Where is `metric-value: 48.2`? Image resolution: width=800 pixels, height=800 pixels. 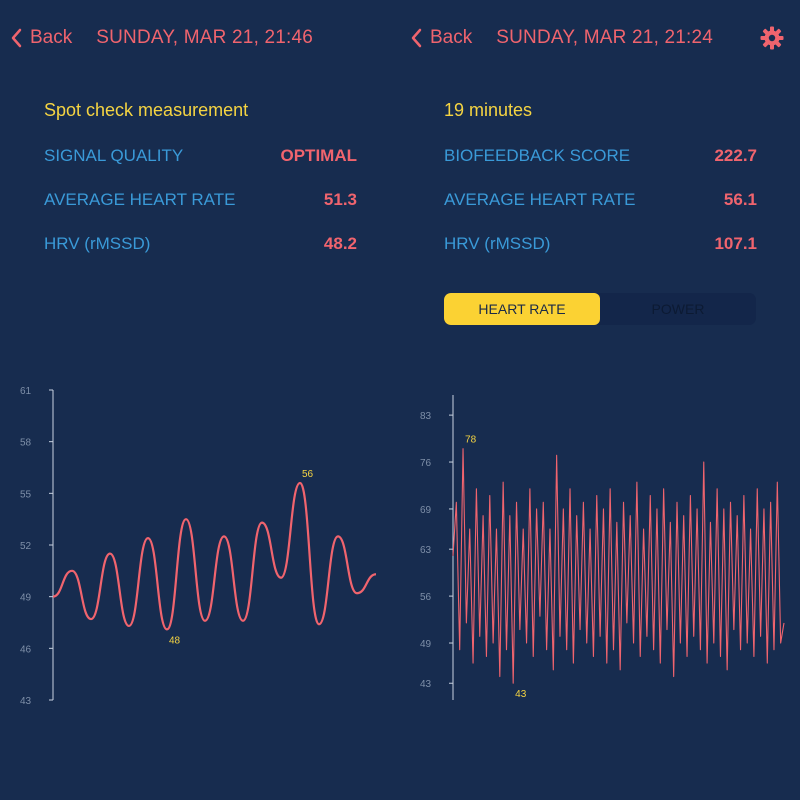 metric-value: 48.2 is located at coordinates (340, 243).